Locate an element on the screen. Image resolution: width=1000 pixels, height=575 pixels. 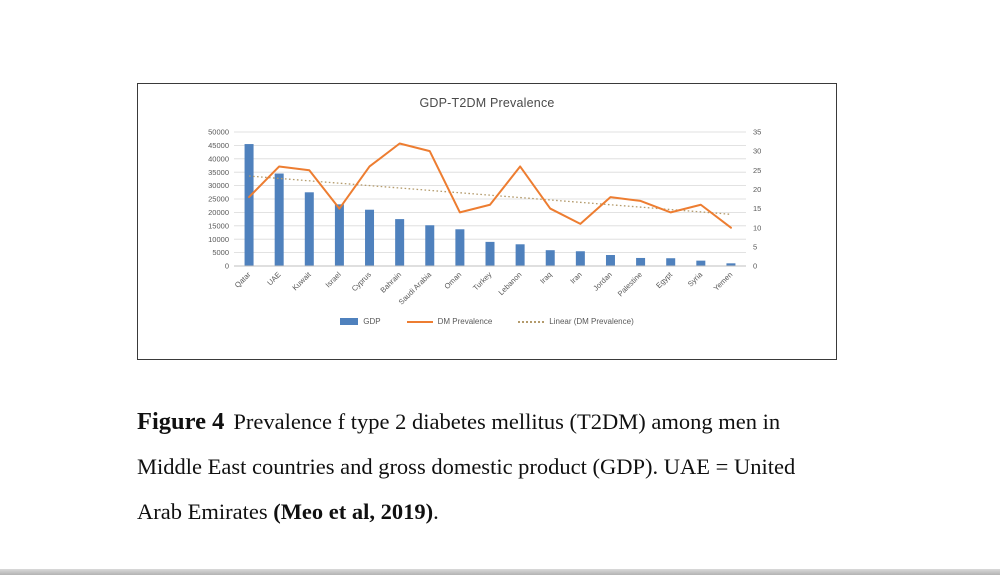
svg-text: 45000 is located at coordinates (218, 145).